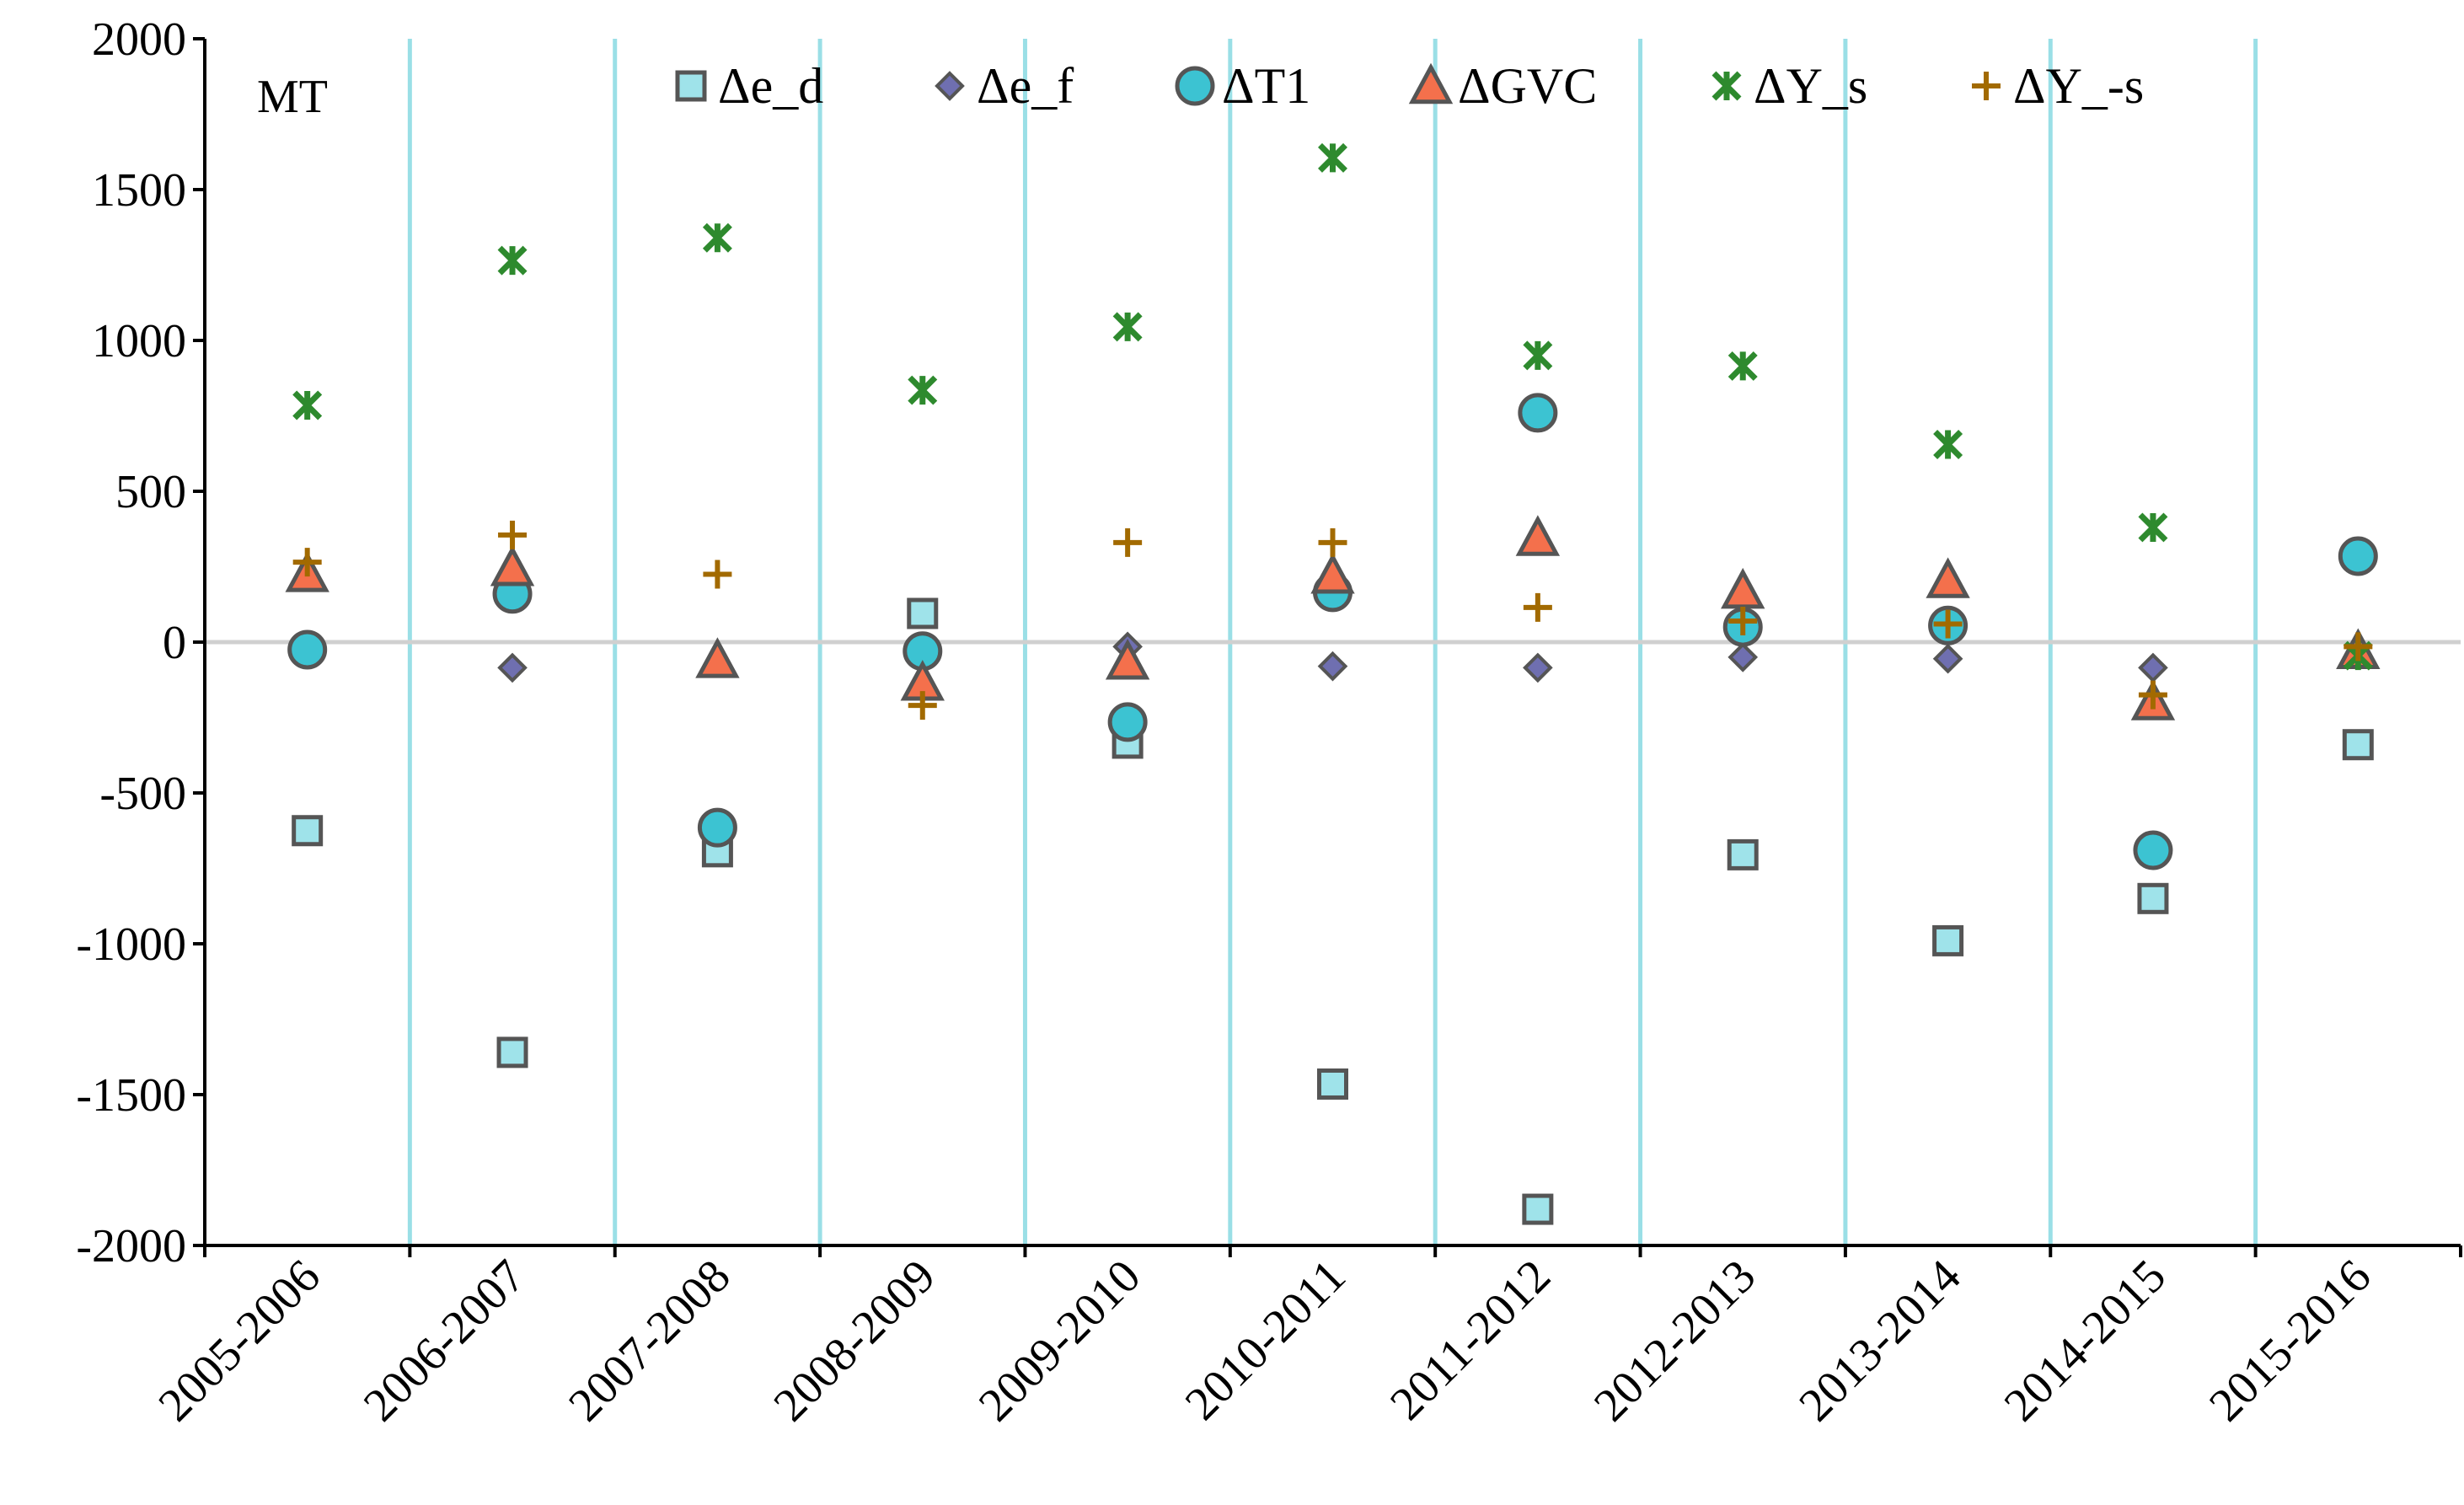 The width and height of the screenshot is (2464, 1505). I want to click on legend-marker-triangle, so click(1431, 83).